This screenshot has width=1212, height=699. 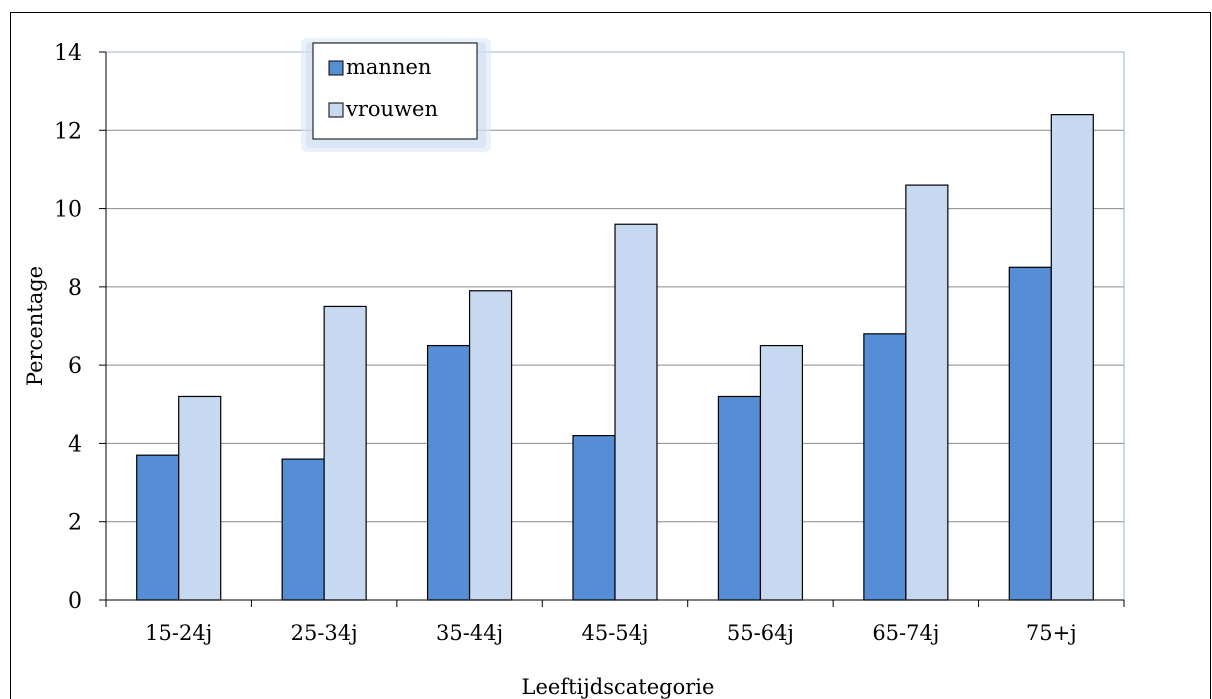 What do you see at coordinates (388, 67) in the screenshot?
I see `legend-label-mannen: mannen` at bounding box center [388, 67].